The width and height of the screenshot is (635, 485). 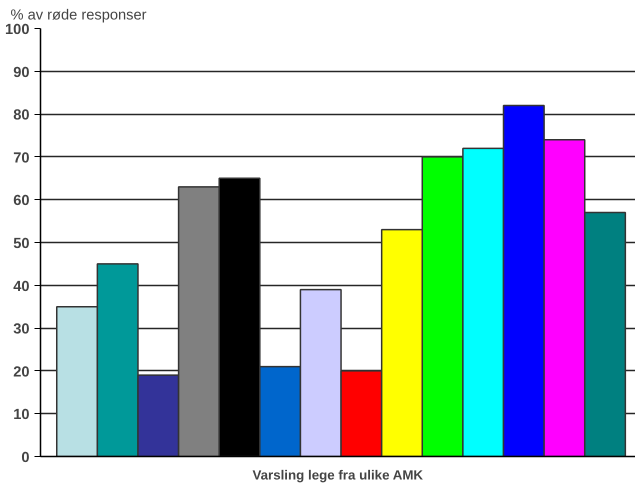 I want to click on y-axis-title: % av røde responser, so click(x=78, y=16).